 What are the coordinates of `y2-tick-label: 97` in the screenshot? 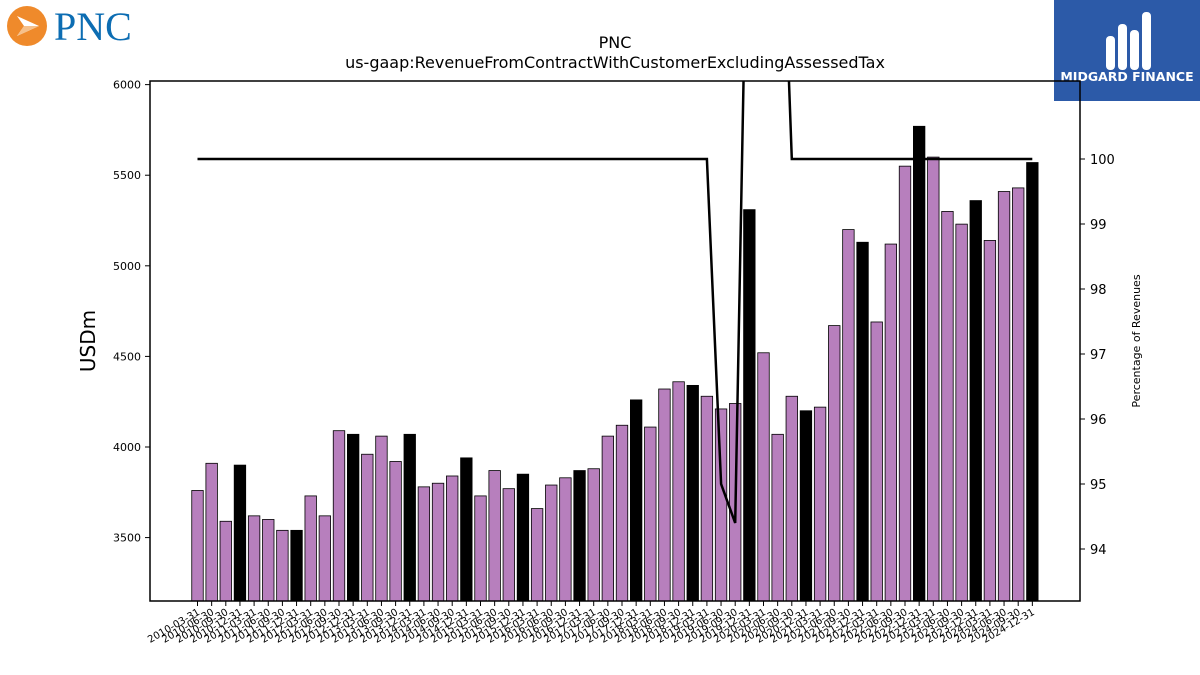 It's located at (1098, 355).